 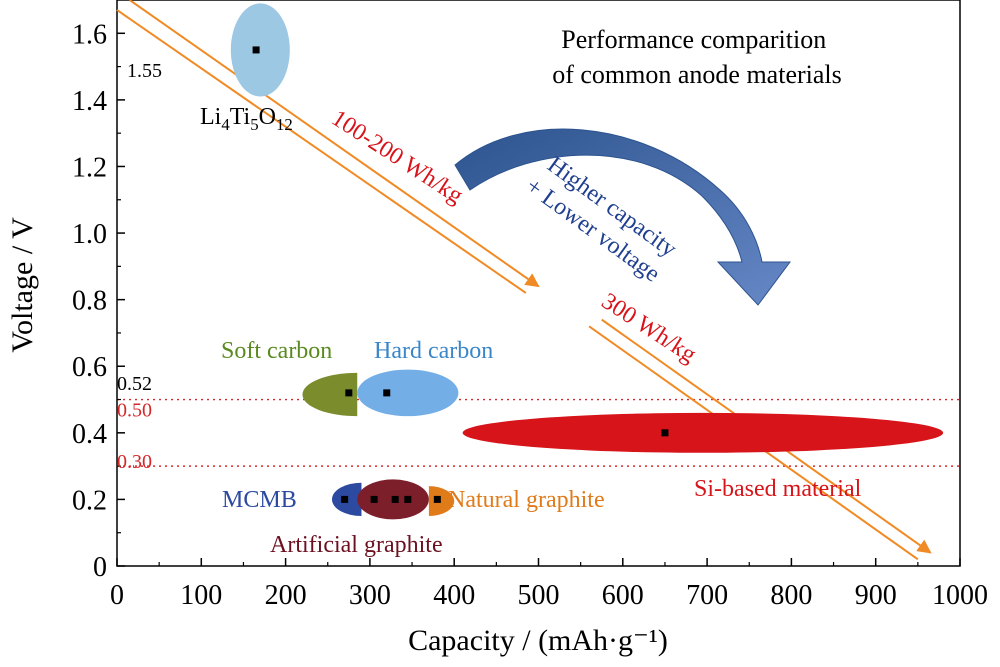 What do you see at coordinates (538, 640) in the screenshot?
I see `x-axis-title: Capacity / (mAh·g⁻¹)` at bounding box center [538, 640].